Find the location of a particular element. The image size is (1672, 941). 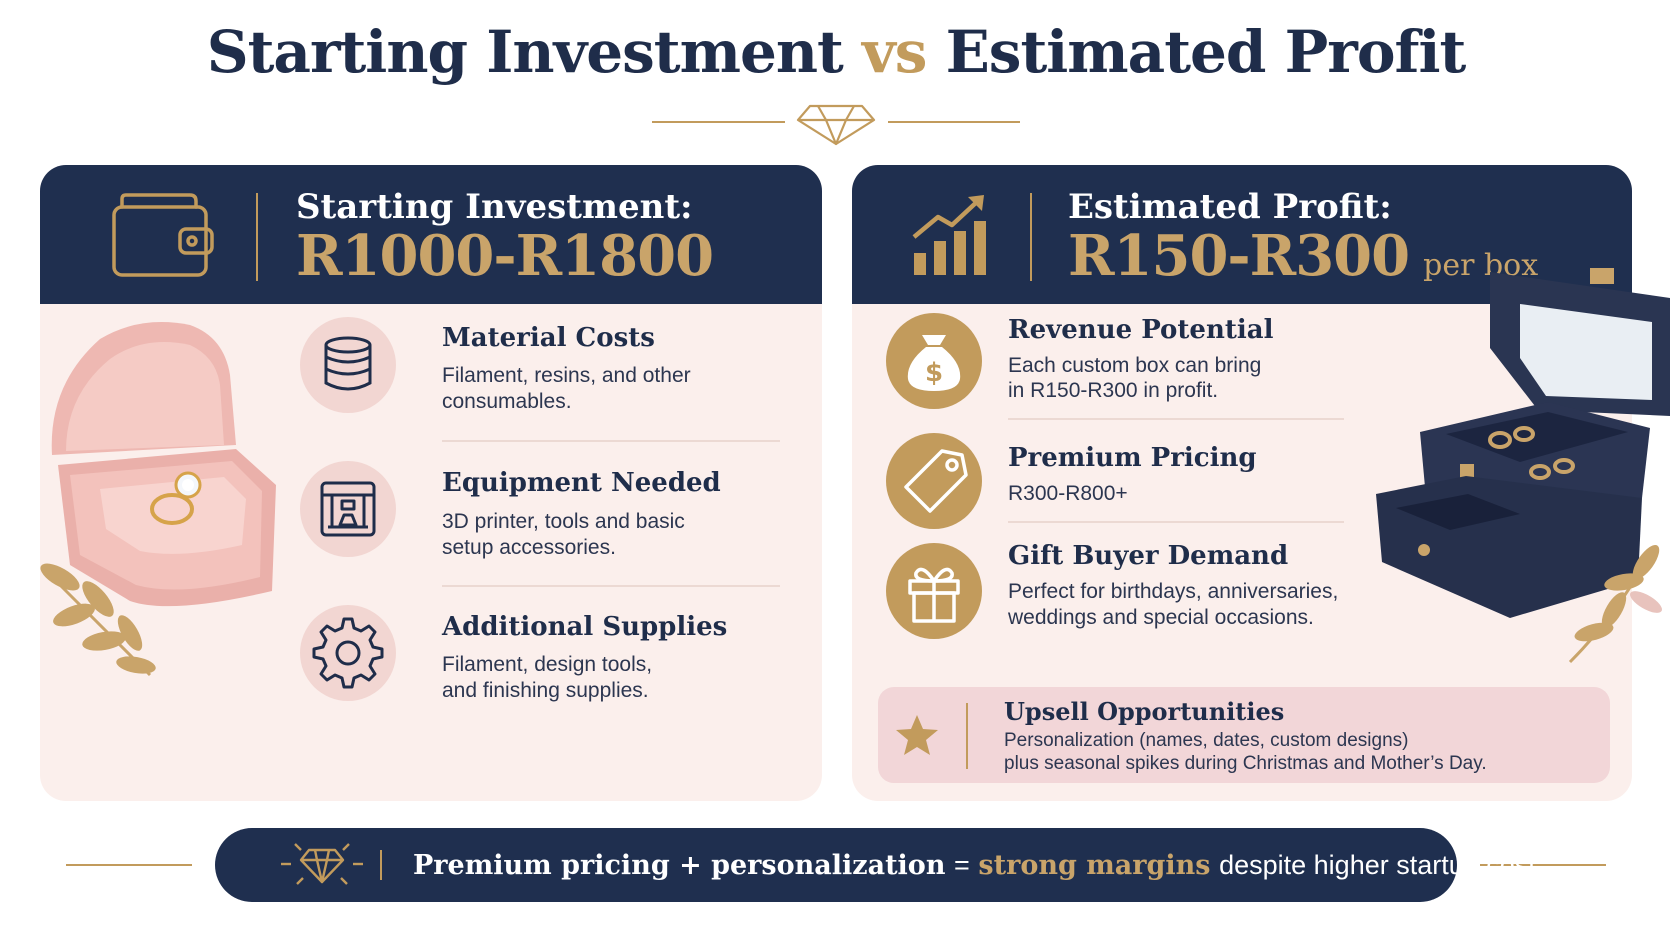

title-part-2: Estimated Profit is located at coordinates (1206, 52).